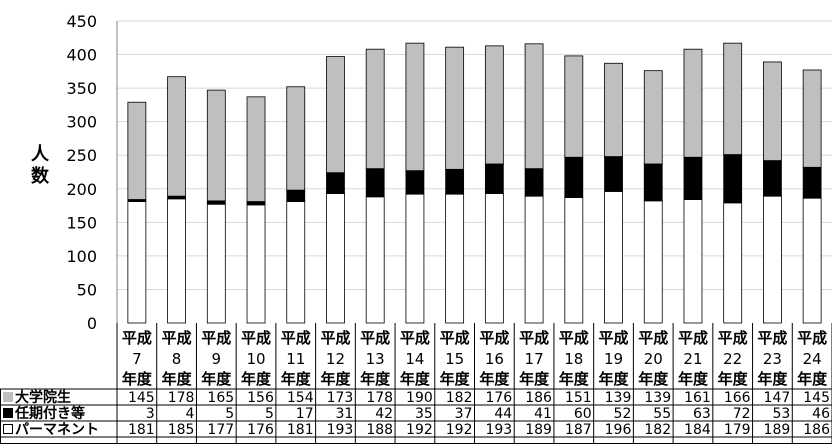 This screenshot has height=448, width=832. What do you see at coordinates (692, 359) in the screenshot?
I see `category-label: 21` at bounding box center [692, 359].